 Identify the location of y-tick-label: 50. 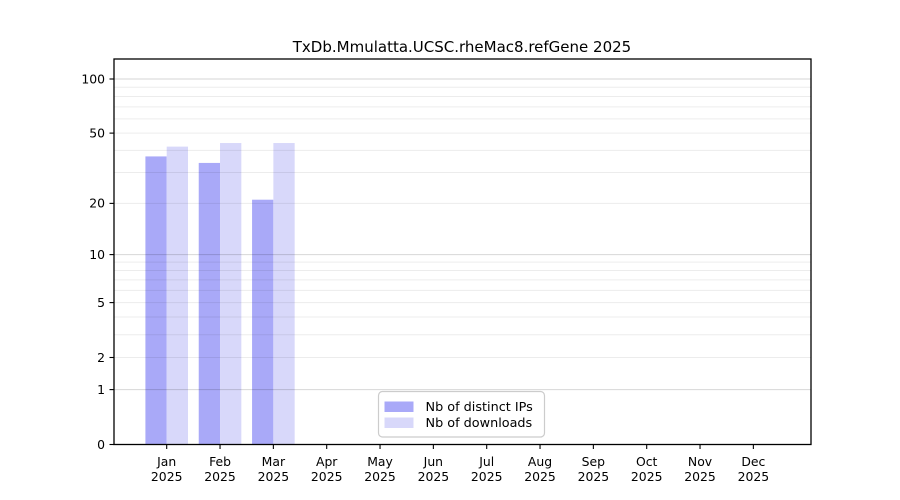
(97, 132).